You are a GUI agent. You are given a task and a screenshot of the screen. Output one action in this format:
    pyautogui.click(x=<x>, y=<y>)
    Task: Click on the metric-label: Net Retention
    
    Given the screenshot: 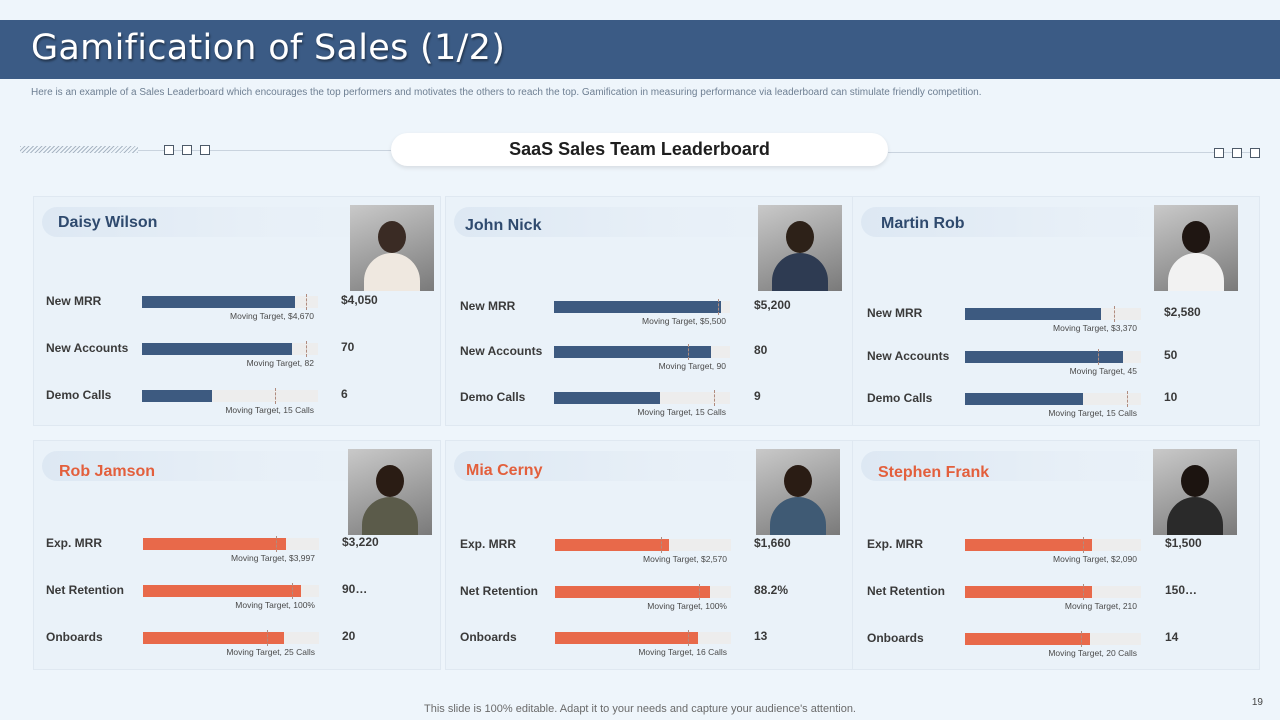 What is the action you would take?
    pyautogui.click(x=906, y=591)
    